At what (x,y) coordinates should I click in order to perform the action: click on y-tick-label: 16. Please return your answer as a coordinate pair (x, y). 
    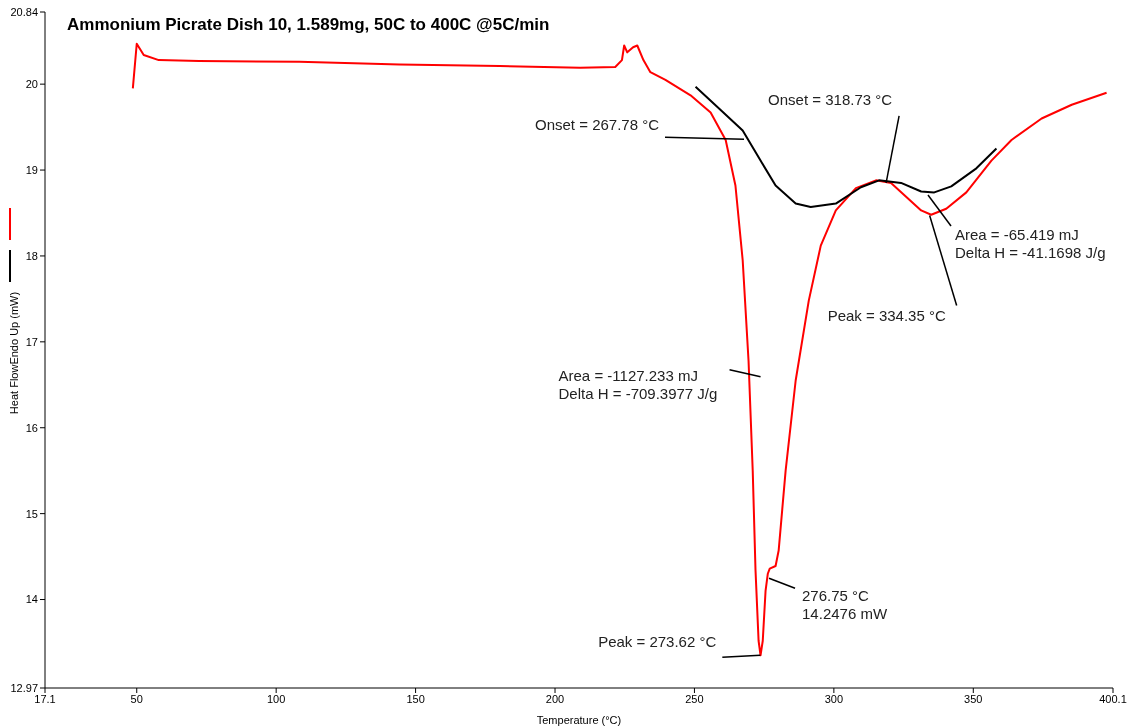
    Looking at the image, I should click on (31, 427).